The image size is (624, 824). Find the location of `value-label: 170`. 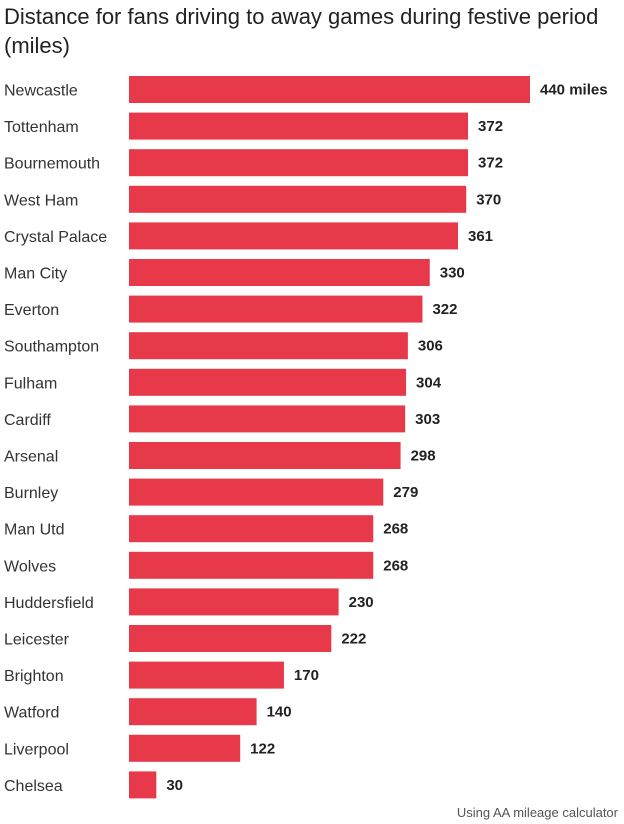

value-label: 170 is located at coordinates (306, 675).